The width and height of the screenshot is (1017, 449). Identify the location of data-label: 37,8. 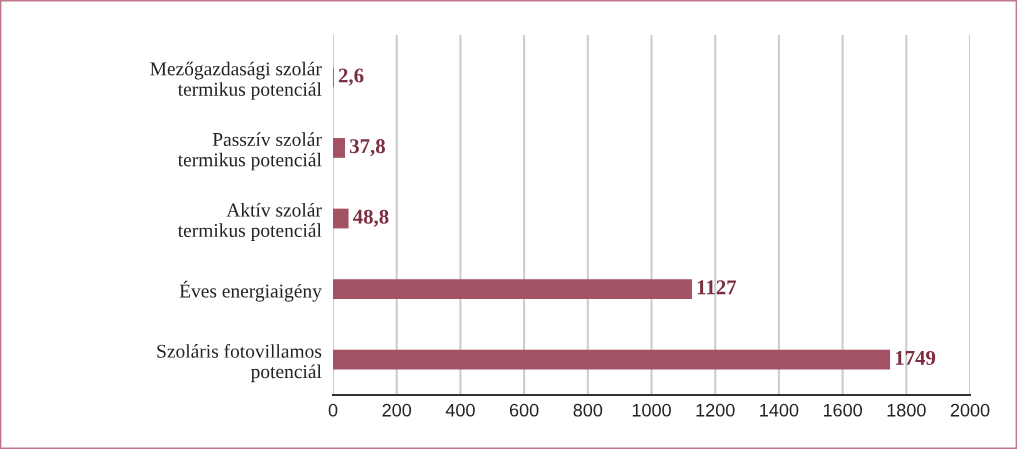
(367, 148).